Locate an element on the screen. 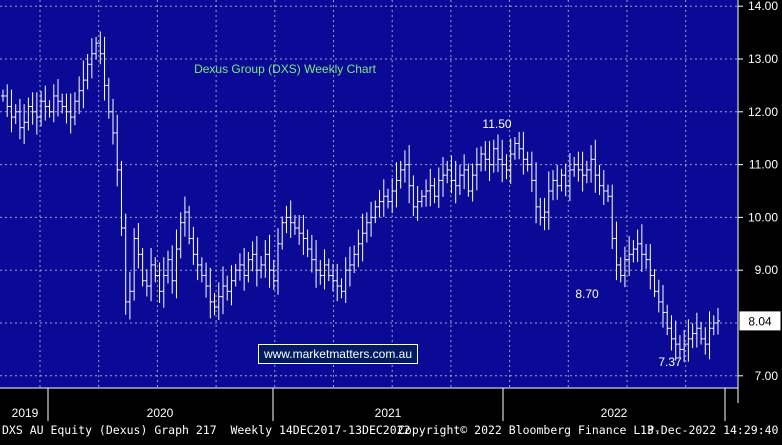  last-price-label: 8.04 is located at coordinates (760, 321).